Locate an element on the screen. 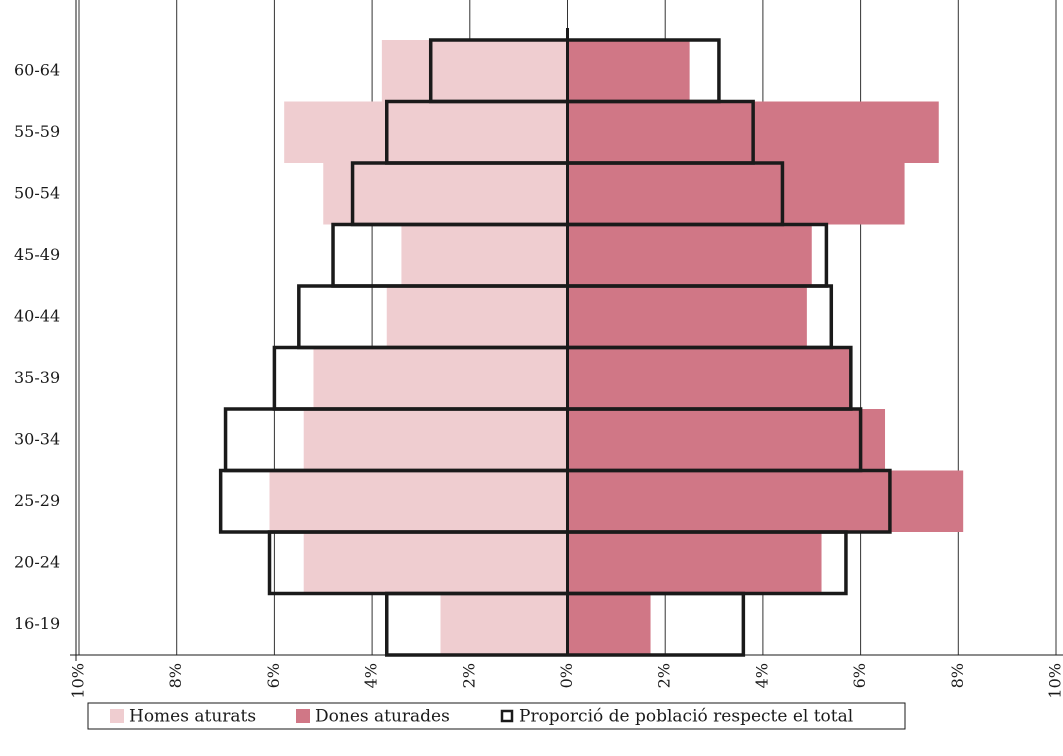  y-tick-label: 25-29 is located at coordinates (37, 500).